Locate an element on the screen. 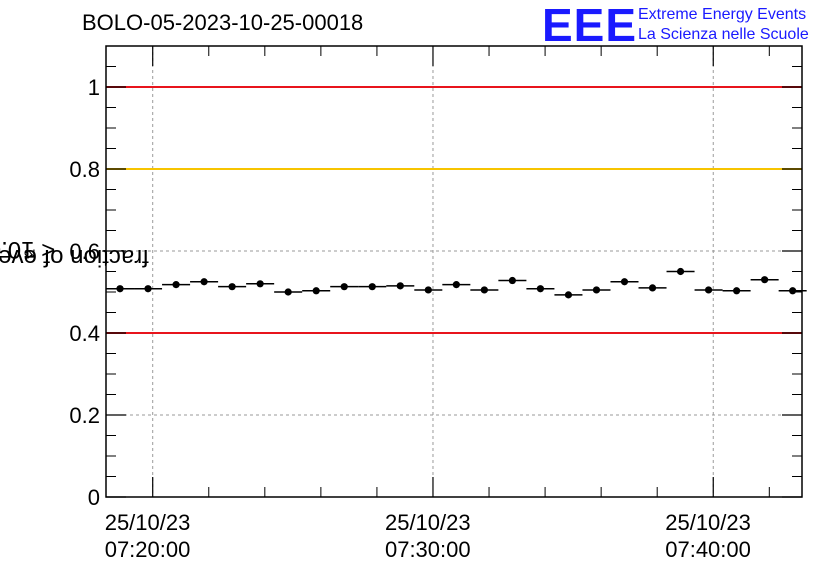 Image resolution: width=836 pixels, height=572 pixels. logo-line-1: Extreme Energy Events is located at coordinates (722, 14).